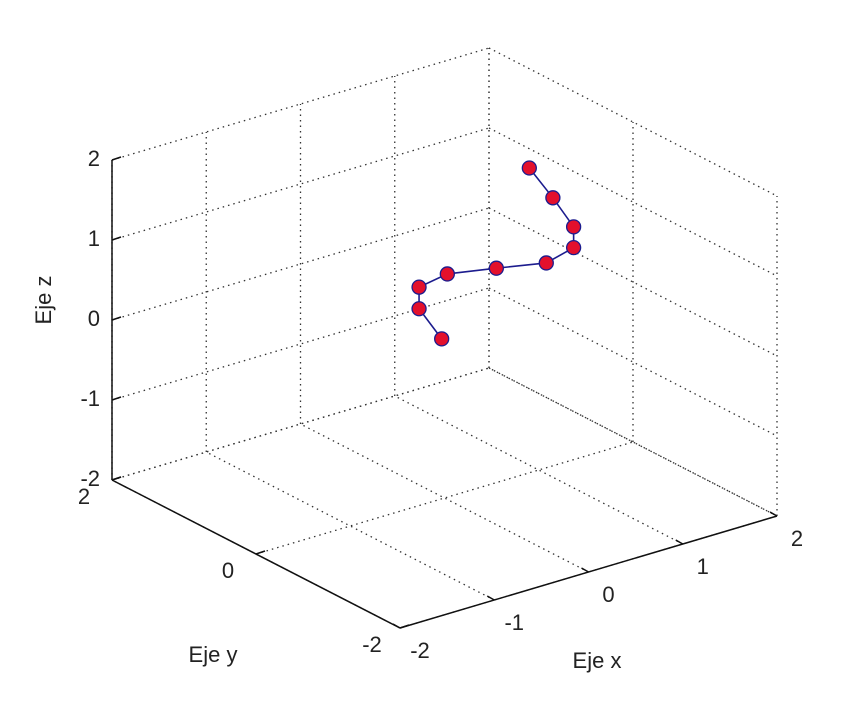 The width and height of the screenshot is (854, 704). I want to click on y-tick-label: -2, so click(372, 644).